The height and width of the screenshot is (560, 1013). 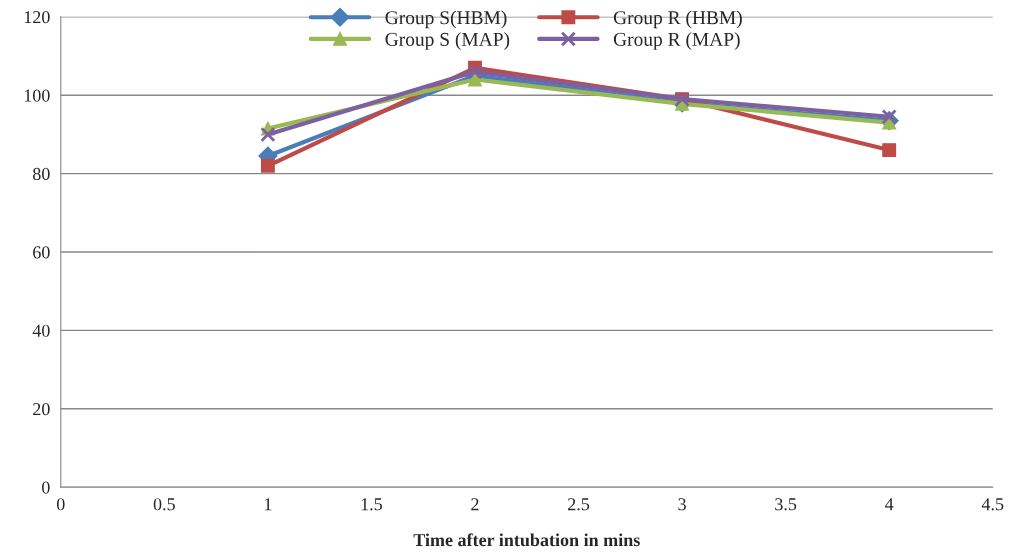 What do you see at coordinates (268, 504) in the screenshot?
I see `x-tick-label: 1` at bounding box center [268, 504].